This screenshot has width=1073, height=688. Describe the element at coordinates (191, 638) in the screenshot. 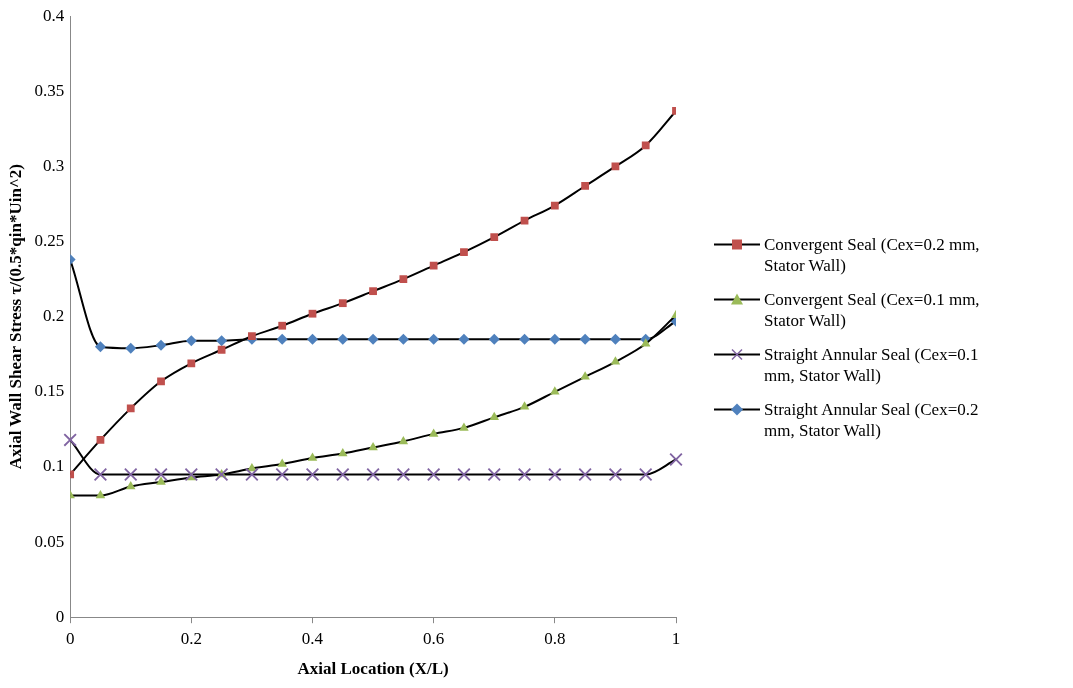

I see `x-tick-label: 0.2` at that location.